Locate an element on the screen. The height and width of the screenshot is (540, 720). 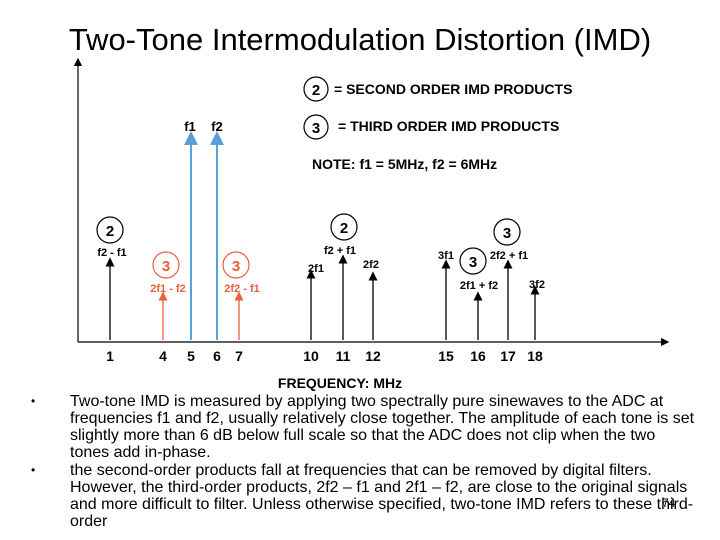
x-tick-label: 12 is located at coordinates (373, 356).